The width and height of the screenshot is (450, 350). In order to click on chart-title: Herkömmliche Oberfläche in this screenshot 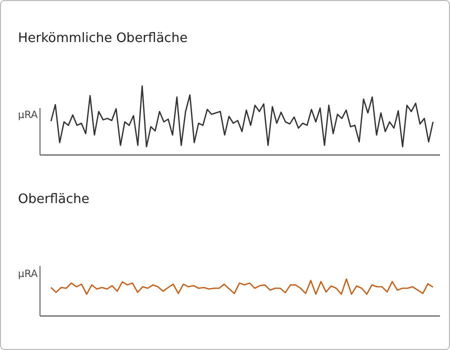, I will do `click(103, 38)`.